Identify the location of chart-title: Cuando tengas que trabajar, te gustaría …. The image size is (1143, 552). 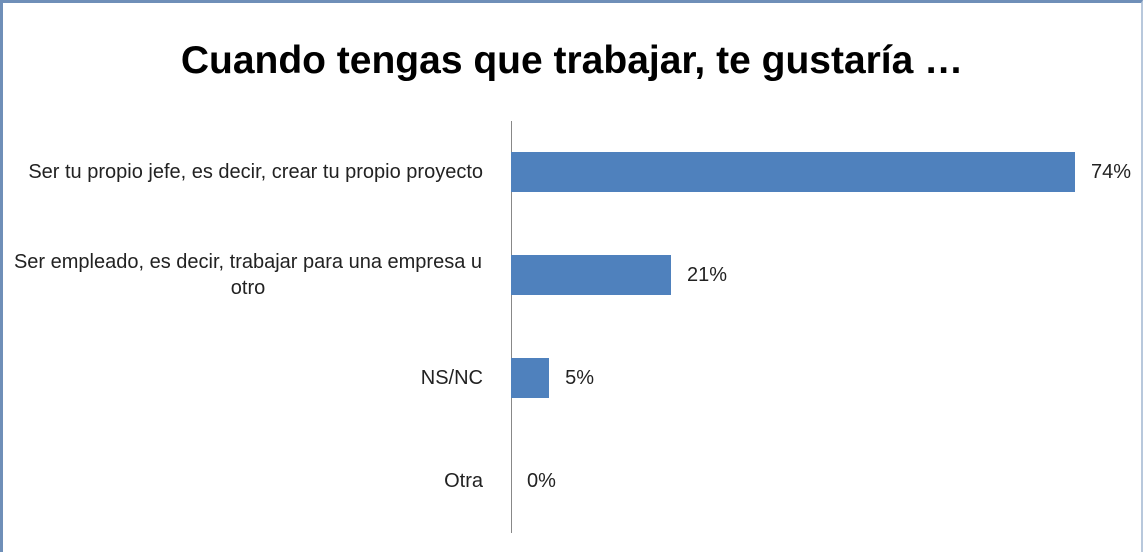
(572, 60).